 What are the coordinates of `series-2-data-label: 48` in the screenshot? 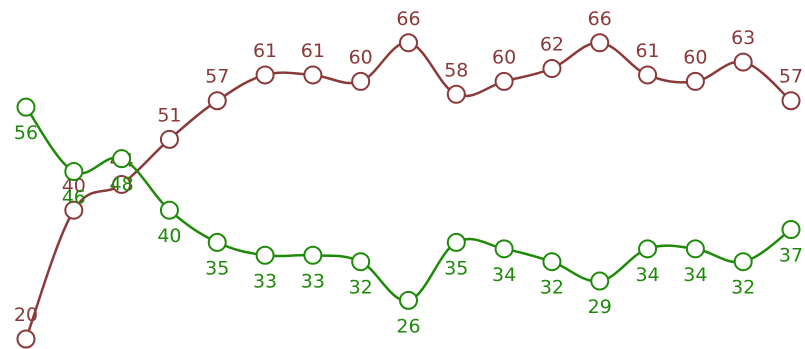 It's located at (122, 185).